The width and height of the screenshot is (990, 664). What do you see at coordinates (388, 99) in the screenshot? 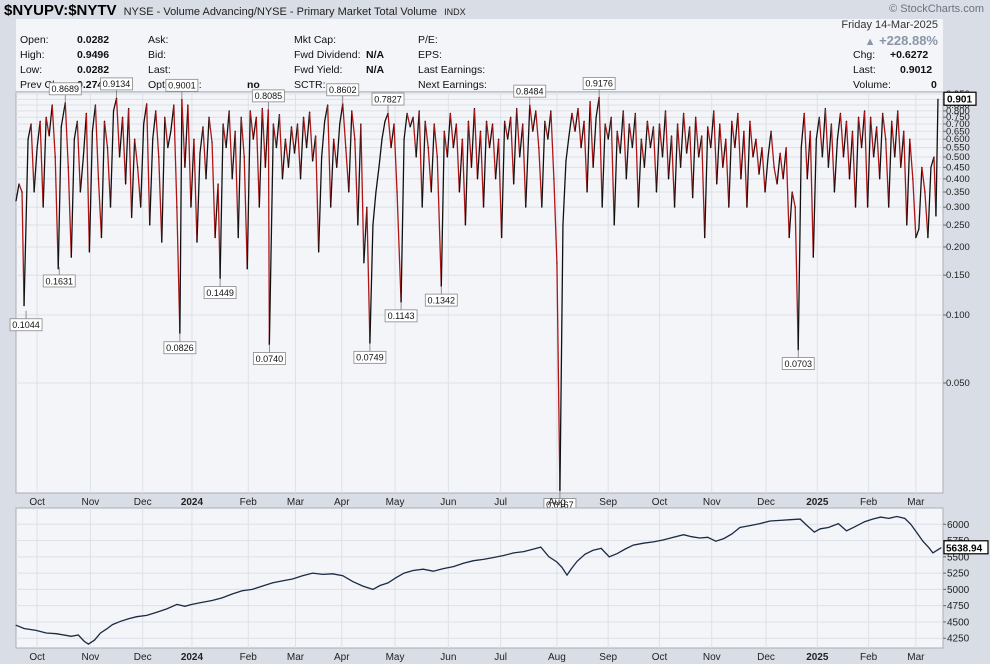
I see `annotation-label-11: 0.7827` at bounding box center [388, 99].